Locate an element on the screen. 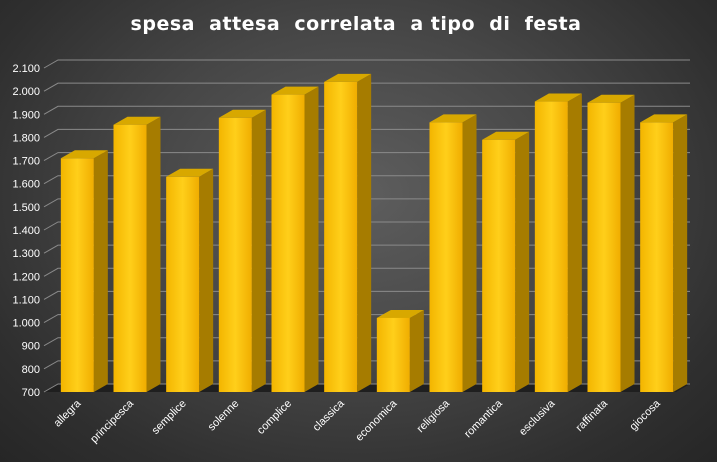  y-tick-label: 1.800 is located at coordinates (26, 138).